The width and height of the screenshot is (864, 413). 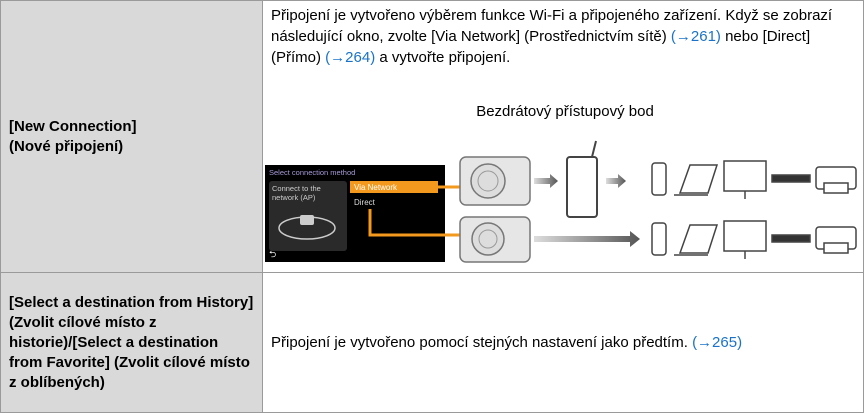 What do you see at coordinates (365, 202) in the screenshot?
I see `option: Direct` at bounding box center [365, 202].